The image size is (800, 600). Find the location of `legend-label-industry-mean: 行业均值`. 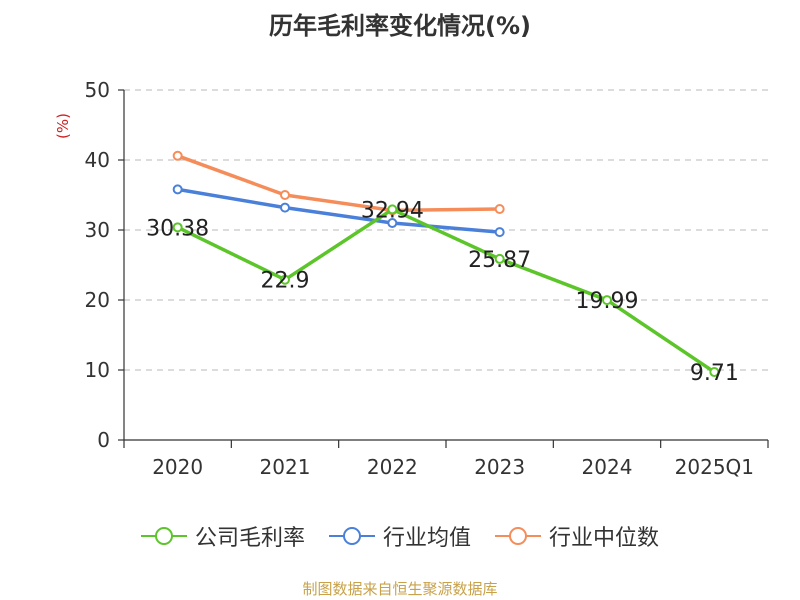

legend-label-industry-mean: 行业均值 is located at coordinates (426, 538).